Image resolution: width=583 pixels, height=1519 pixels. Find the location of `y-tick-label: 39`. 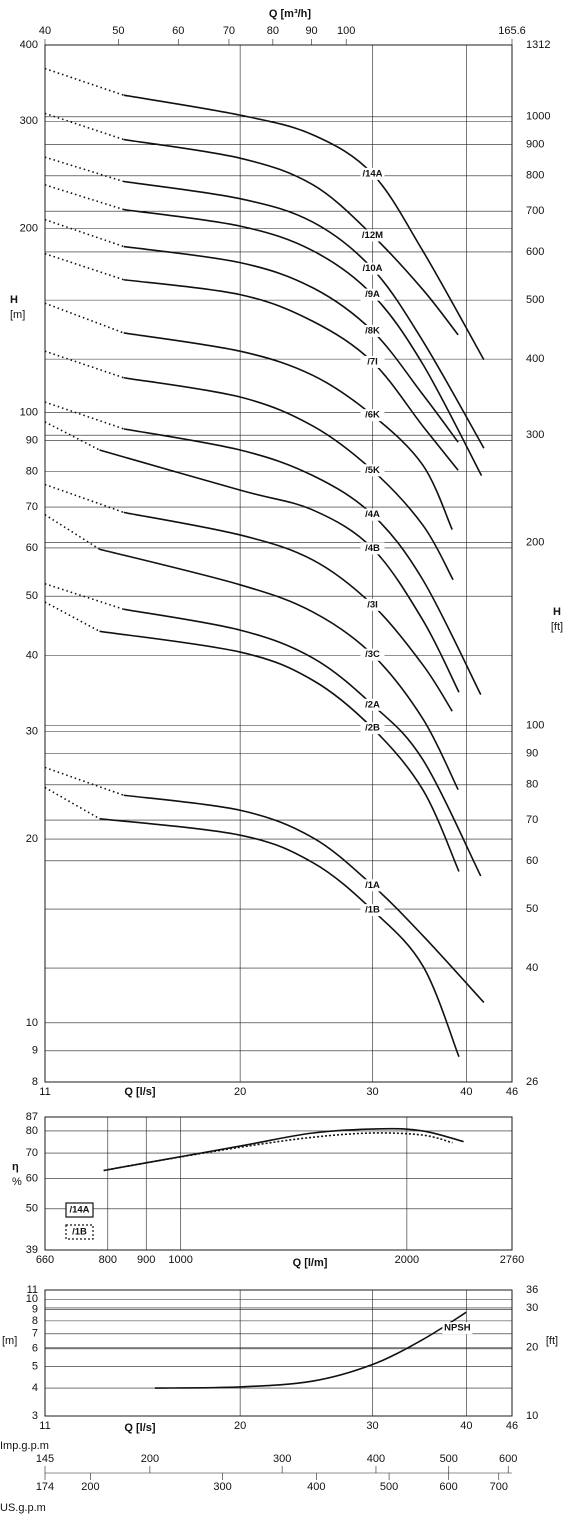

y-tick-label: 39 is located at coordinates (32, 1250).